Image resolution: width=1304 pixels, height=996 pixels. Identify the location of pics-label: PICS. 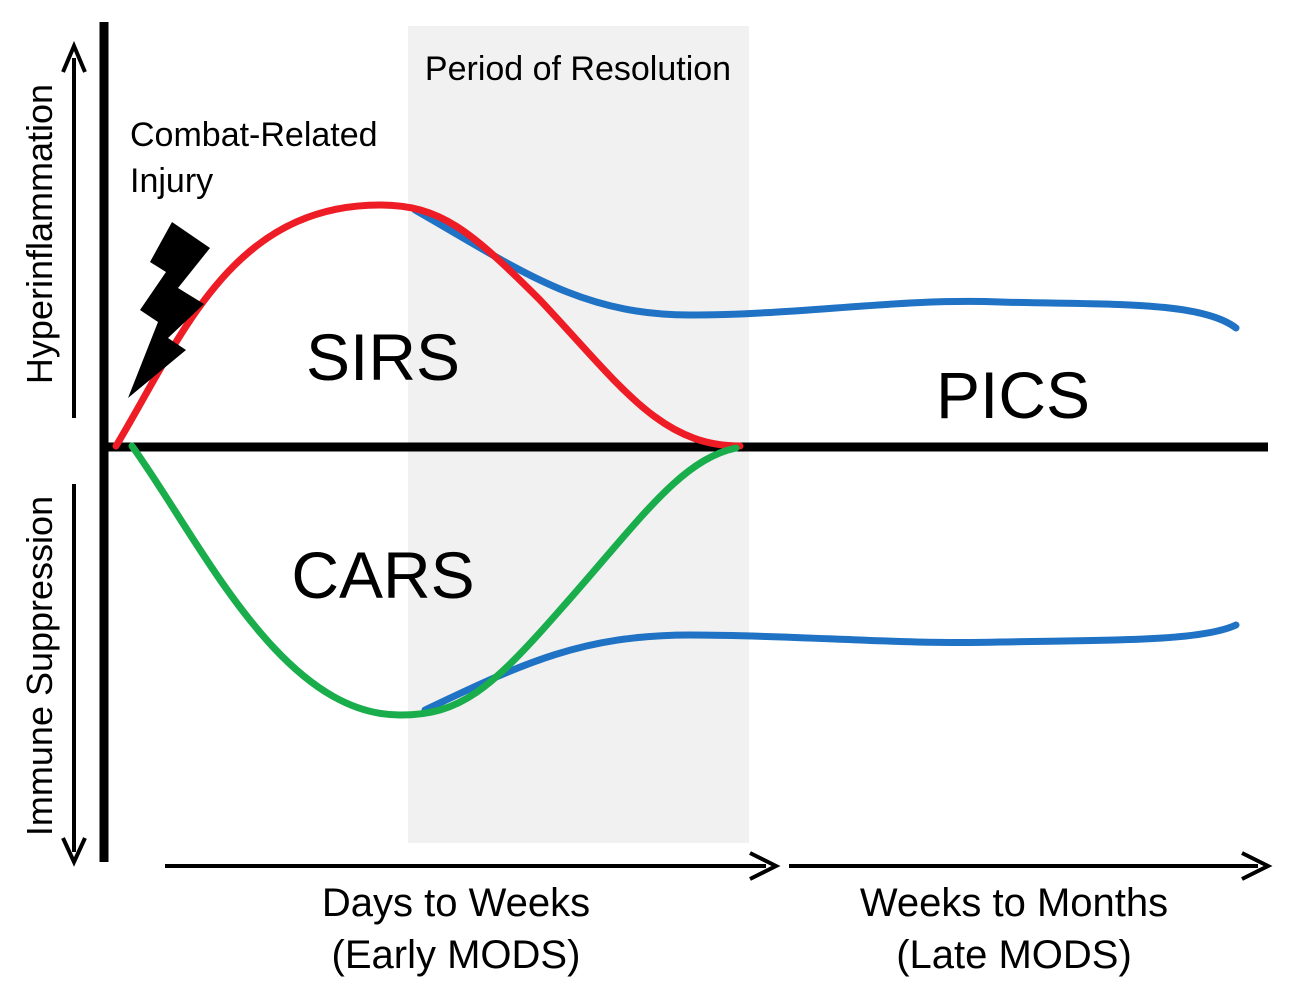
(1013, 395).